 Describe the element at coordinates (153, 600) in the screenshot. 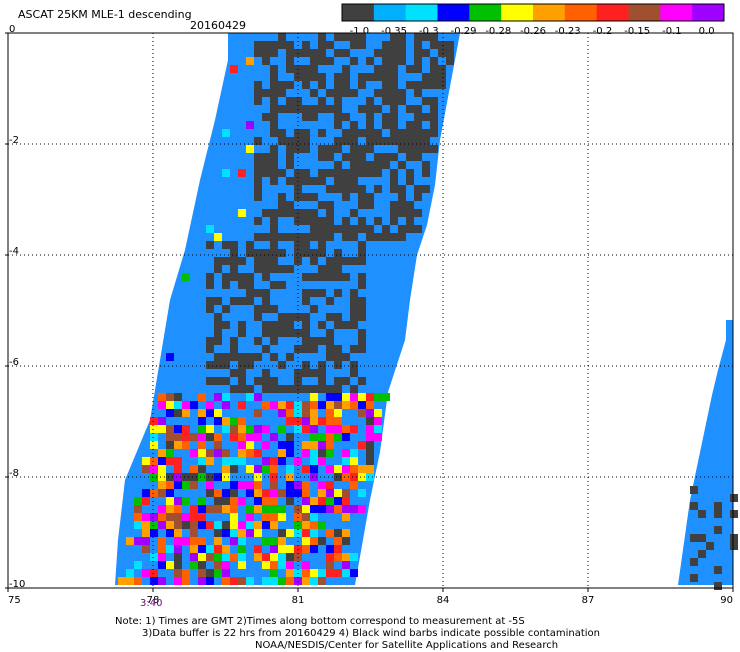

I see `x-tick-label: 78` at that location.